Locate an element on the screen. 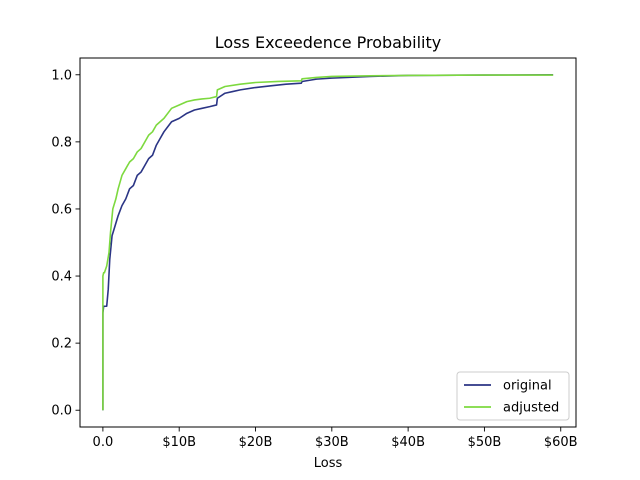 This screenshot has width=640, height=480. x-tick-label: $10B is located at coordinates (179, 442).